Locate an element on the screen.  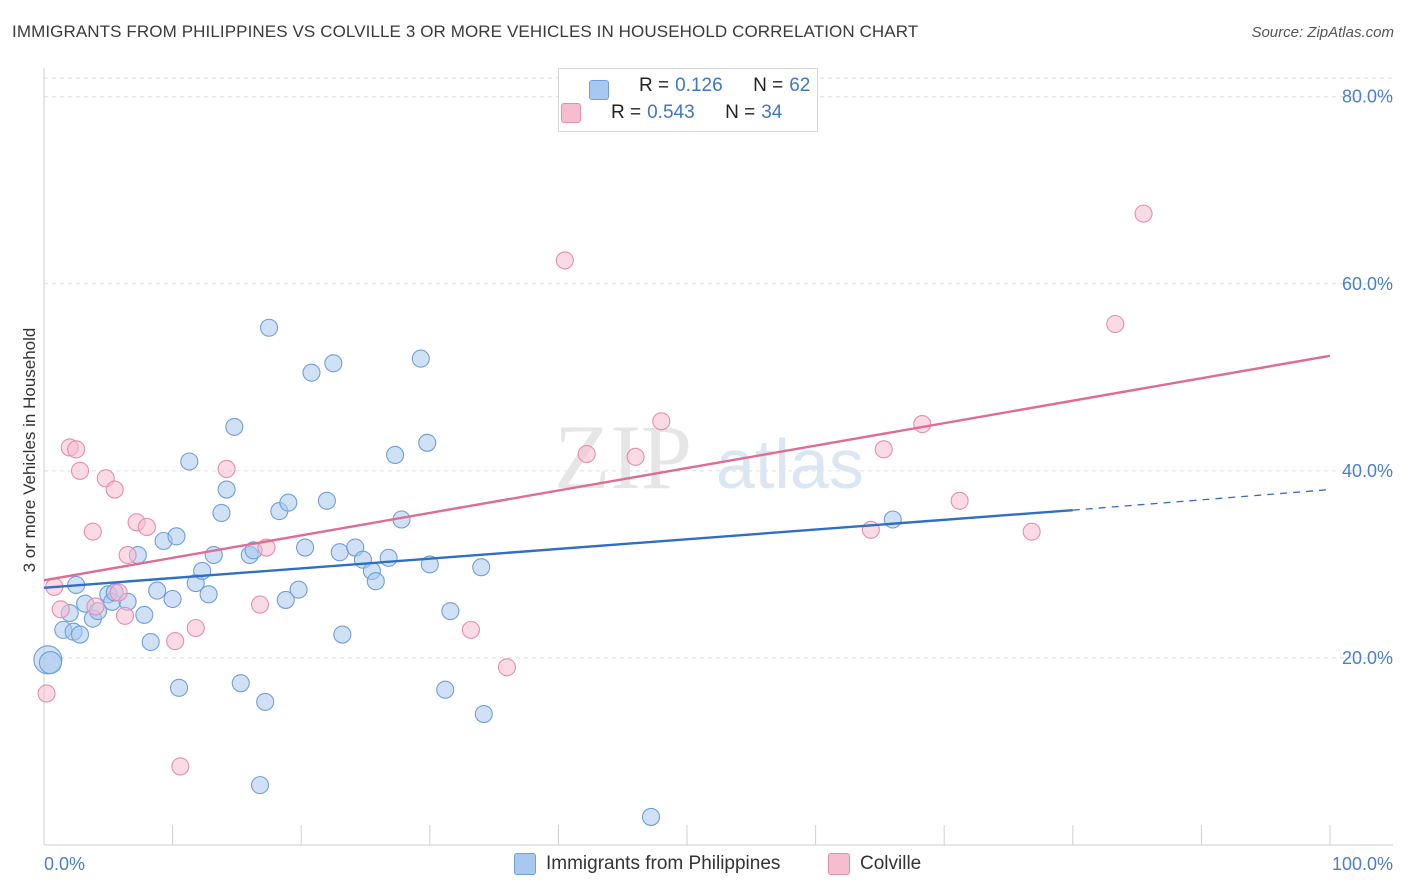
legend-row-colville: R = 0.543 N = 34 is located at coordinates (672, 113).